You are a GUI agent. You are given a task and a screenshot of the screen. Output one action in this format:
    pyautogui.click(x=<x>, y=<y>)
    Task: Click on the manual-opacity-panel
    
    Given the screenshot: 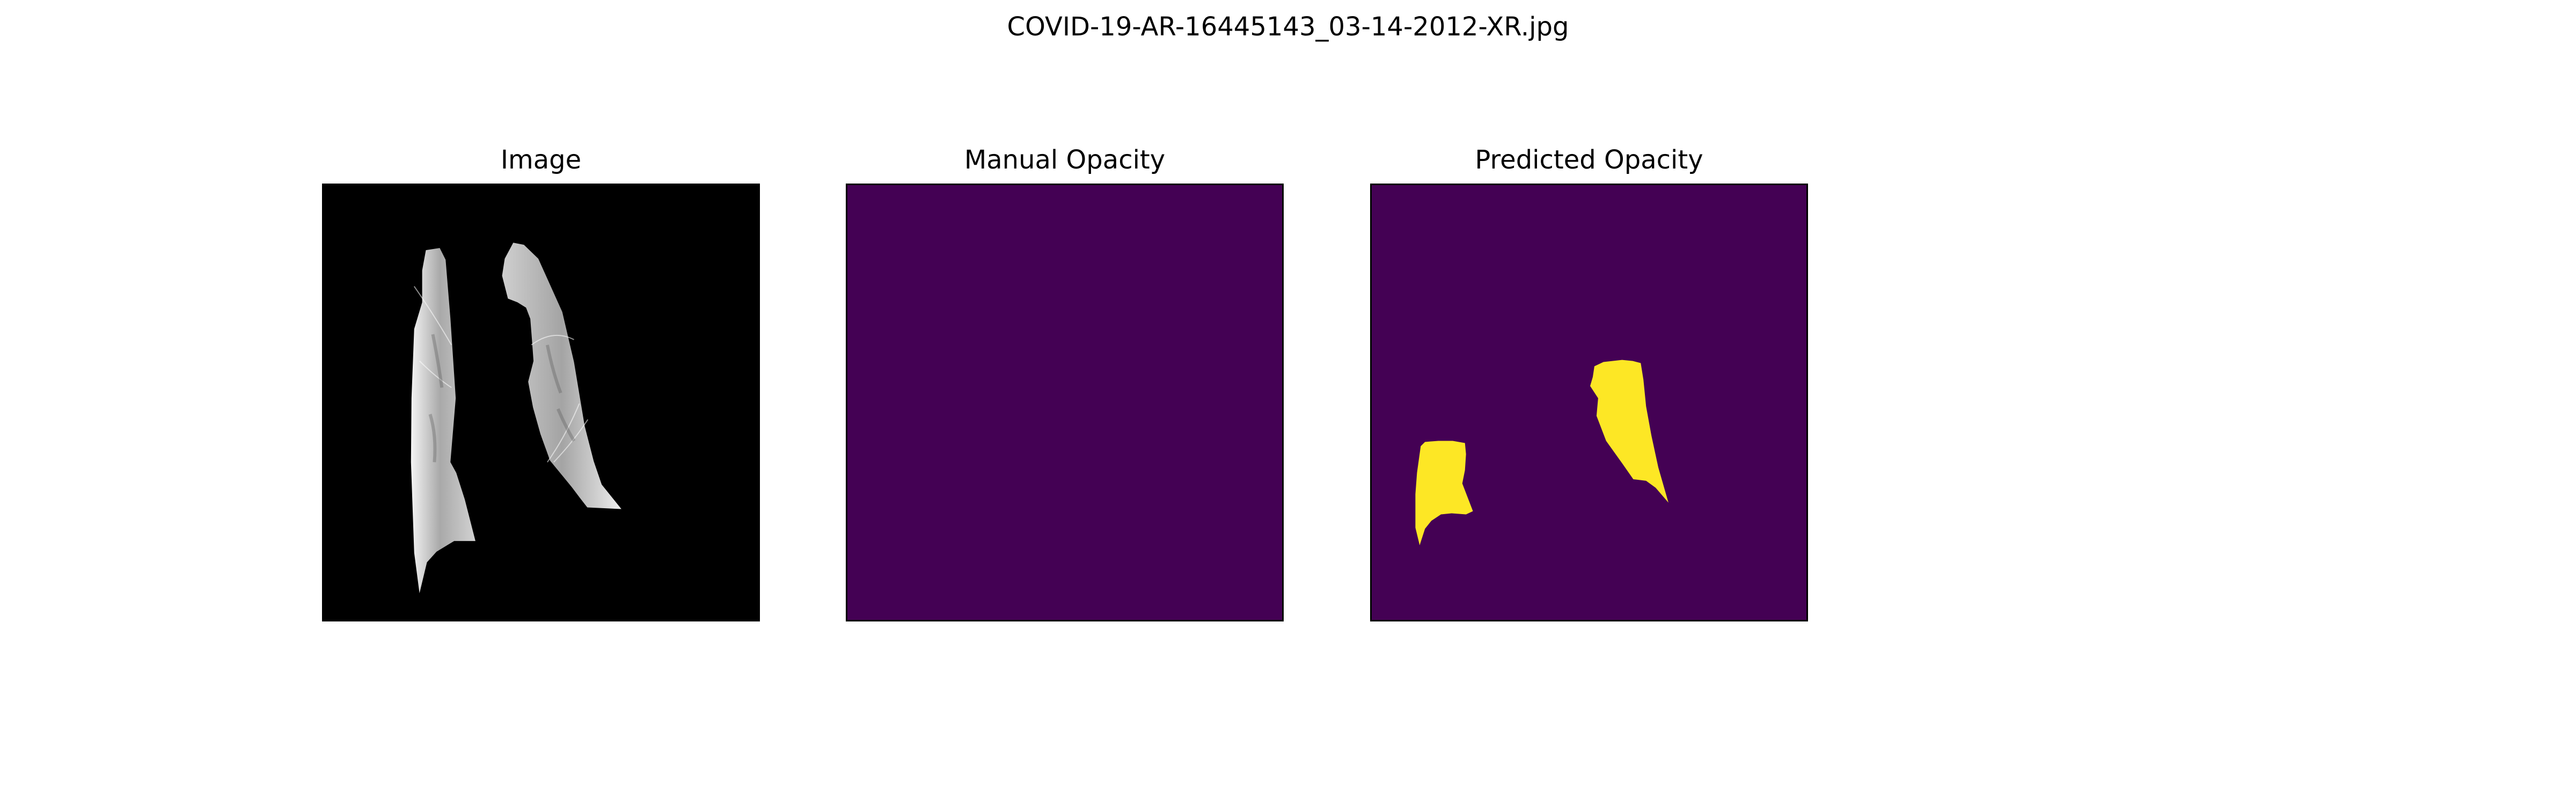 What is the action you would take?
    pyautogui.click(x=1065, y=402)
    